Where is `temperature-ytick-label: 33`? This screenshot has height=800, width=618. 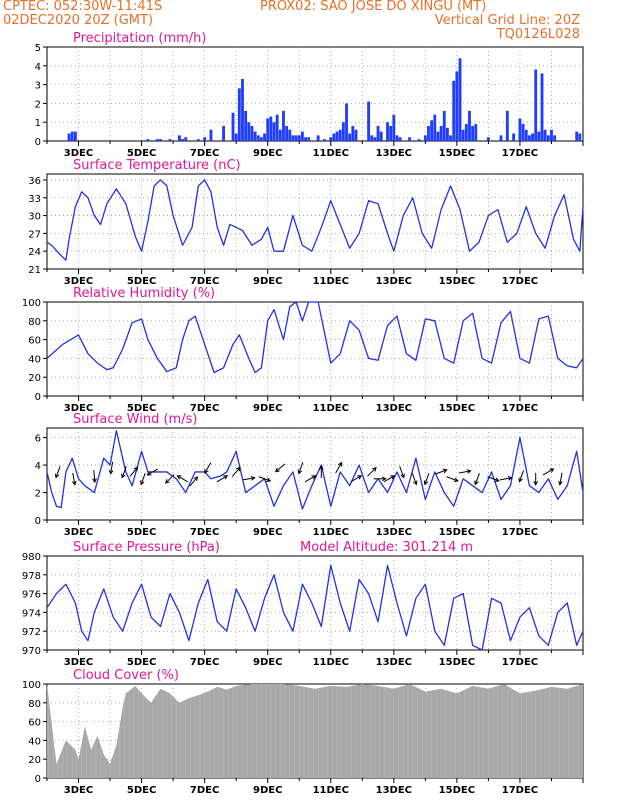
temperature-ytick-label: 33 is located at coordinates (34, 199).